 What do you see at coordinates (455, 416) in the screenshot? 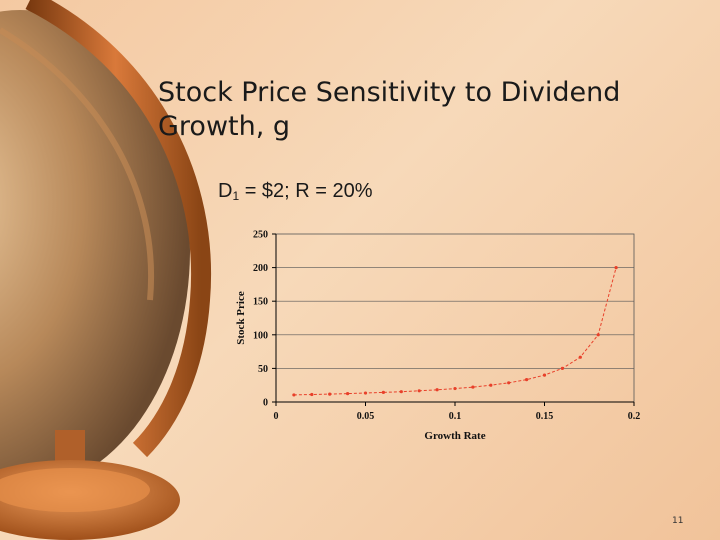
I see `x-tick-label: 0.1` at bounding box center [455, 416].